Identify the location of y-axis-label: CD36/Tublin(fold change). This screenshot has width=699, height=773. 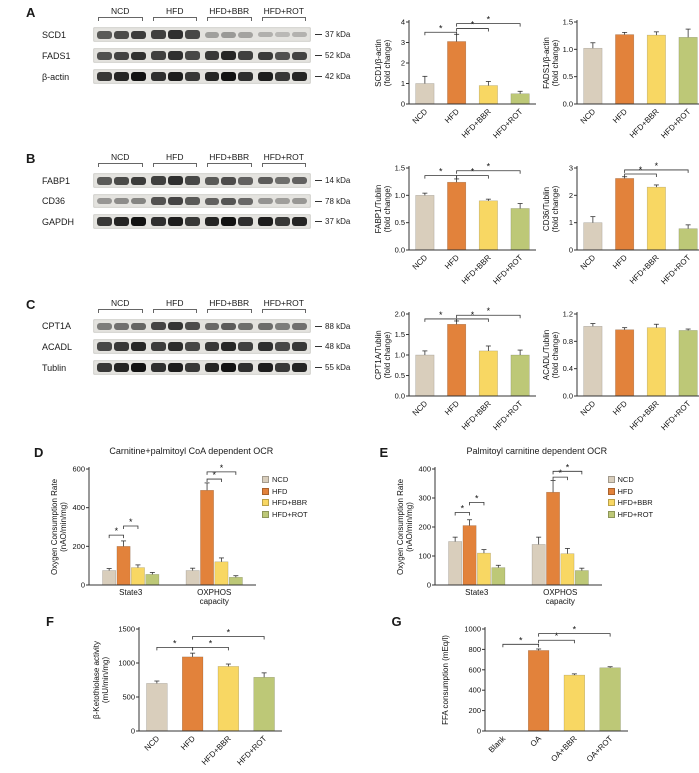
(551, 208).